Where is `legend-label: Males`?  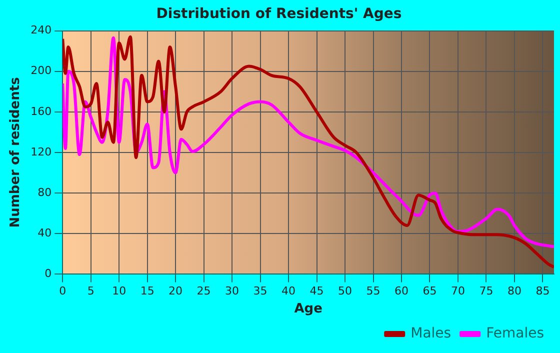 legend-label: Males is located at coordinates (431, 334).